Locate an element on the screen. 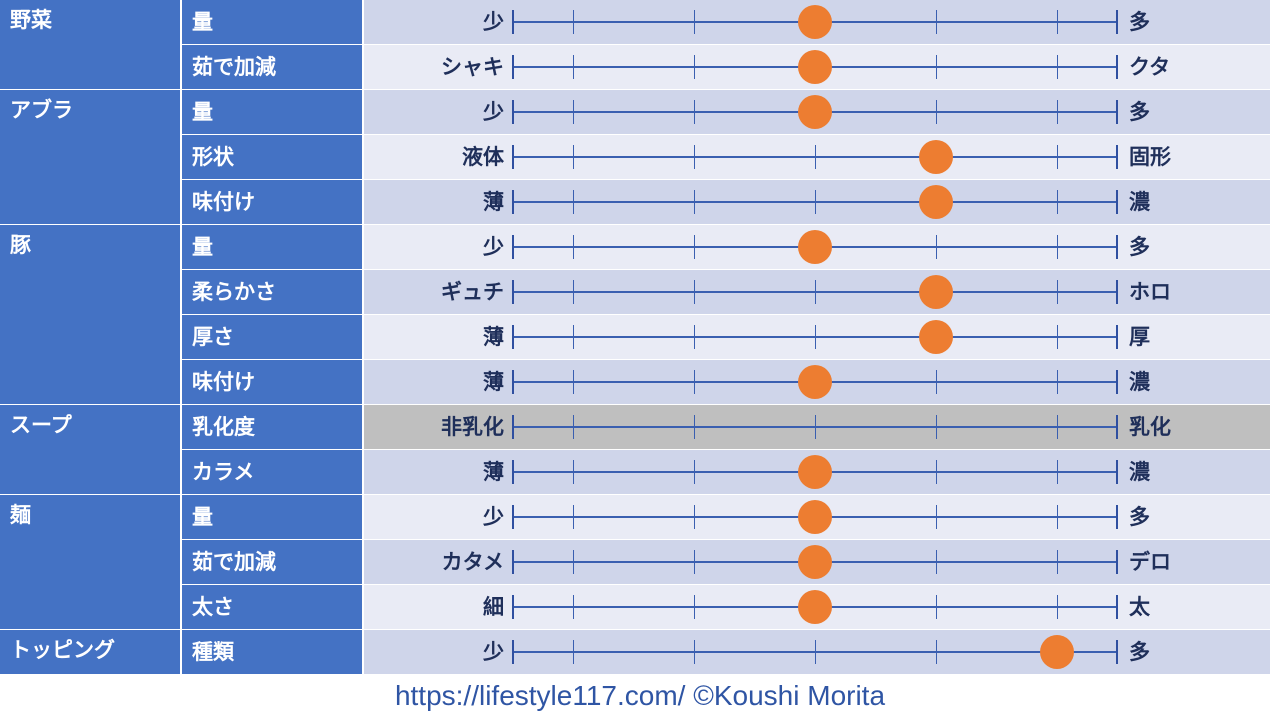  table-row: 茹で加減 カタメ デロ is located at coordinates (635, 562).